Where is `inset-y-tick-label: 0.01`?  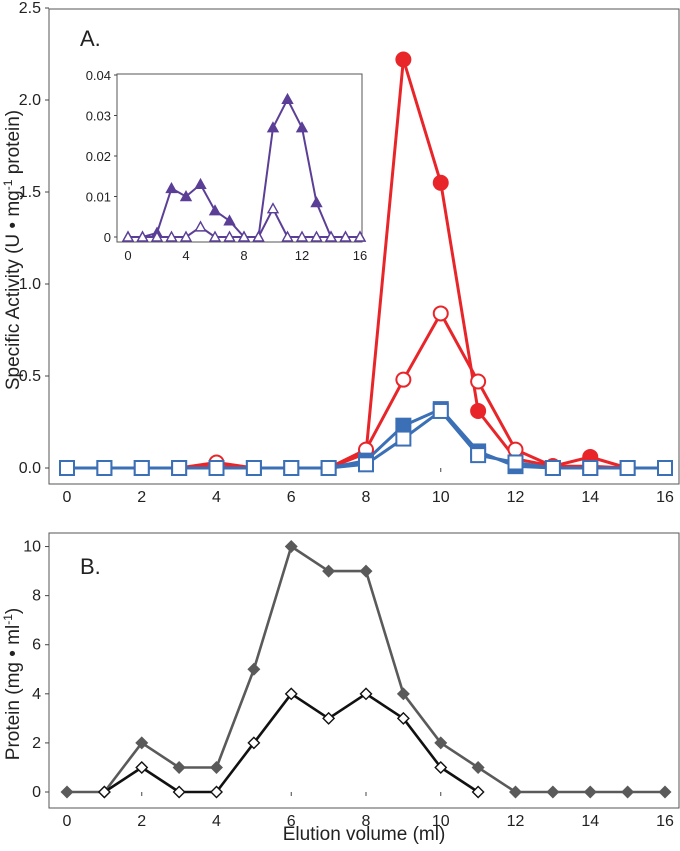
inset-y-tick-label: 0.01 is located at coordinates (98, 197).